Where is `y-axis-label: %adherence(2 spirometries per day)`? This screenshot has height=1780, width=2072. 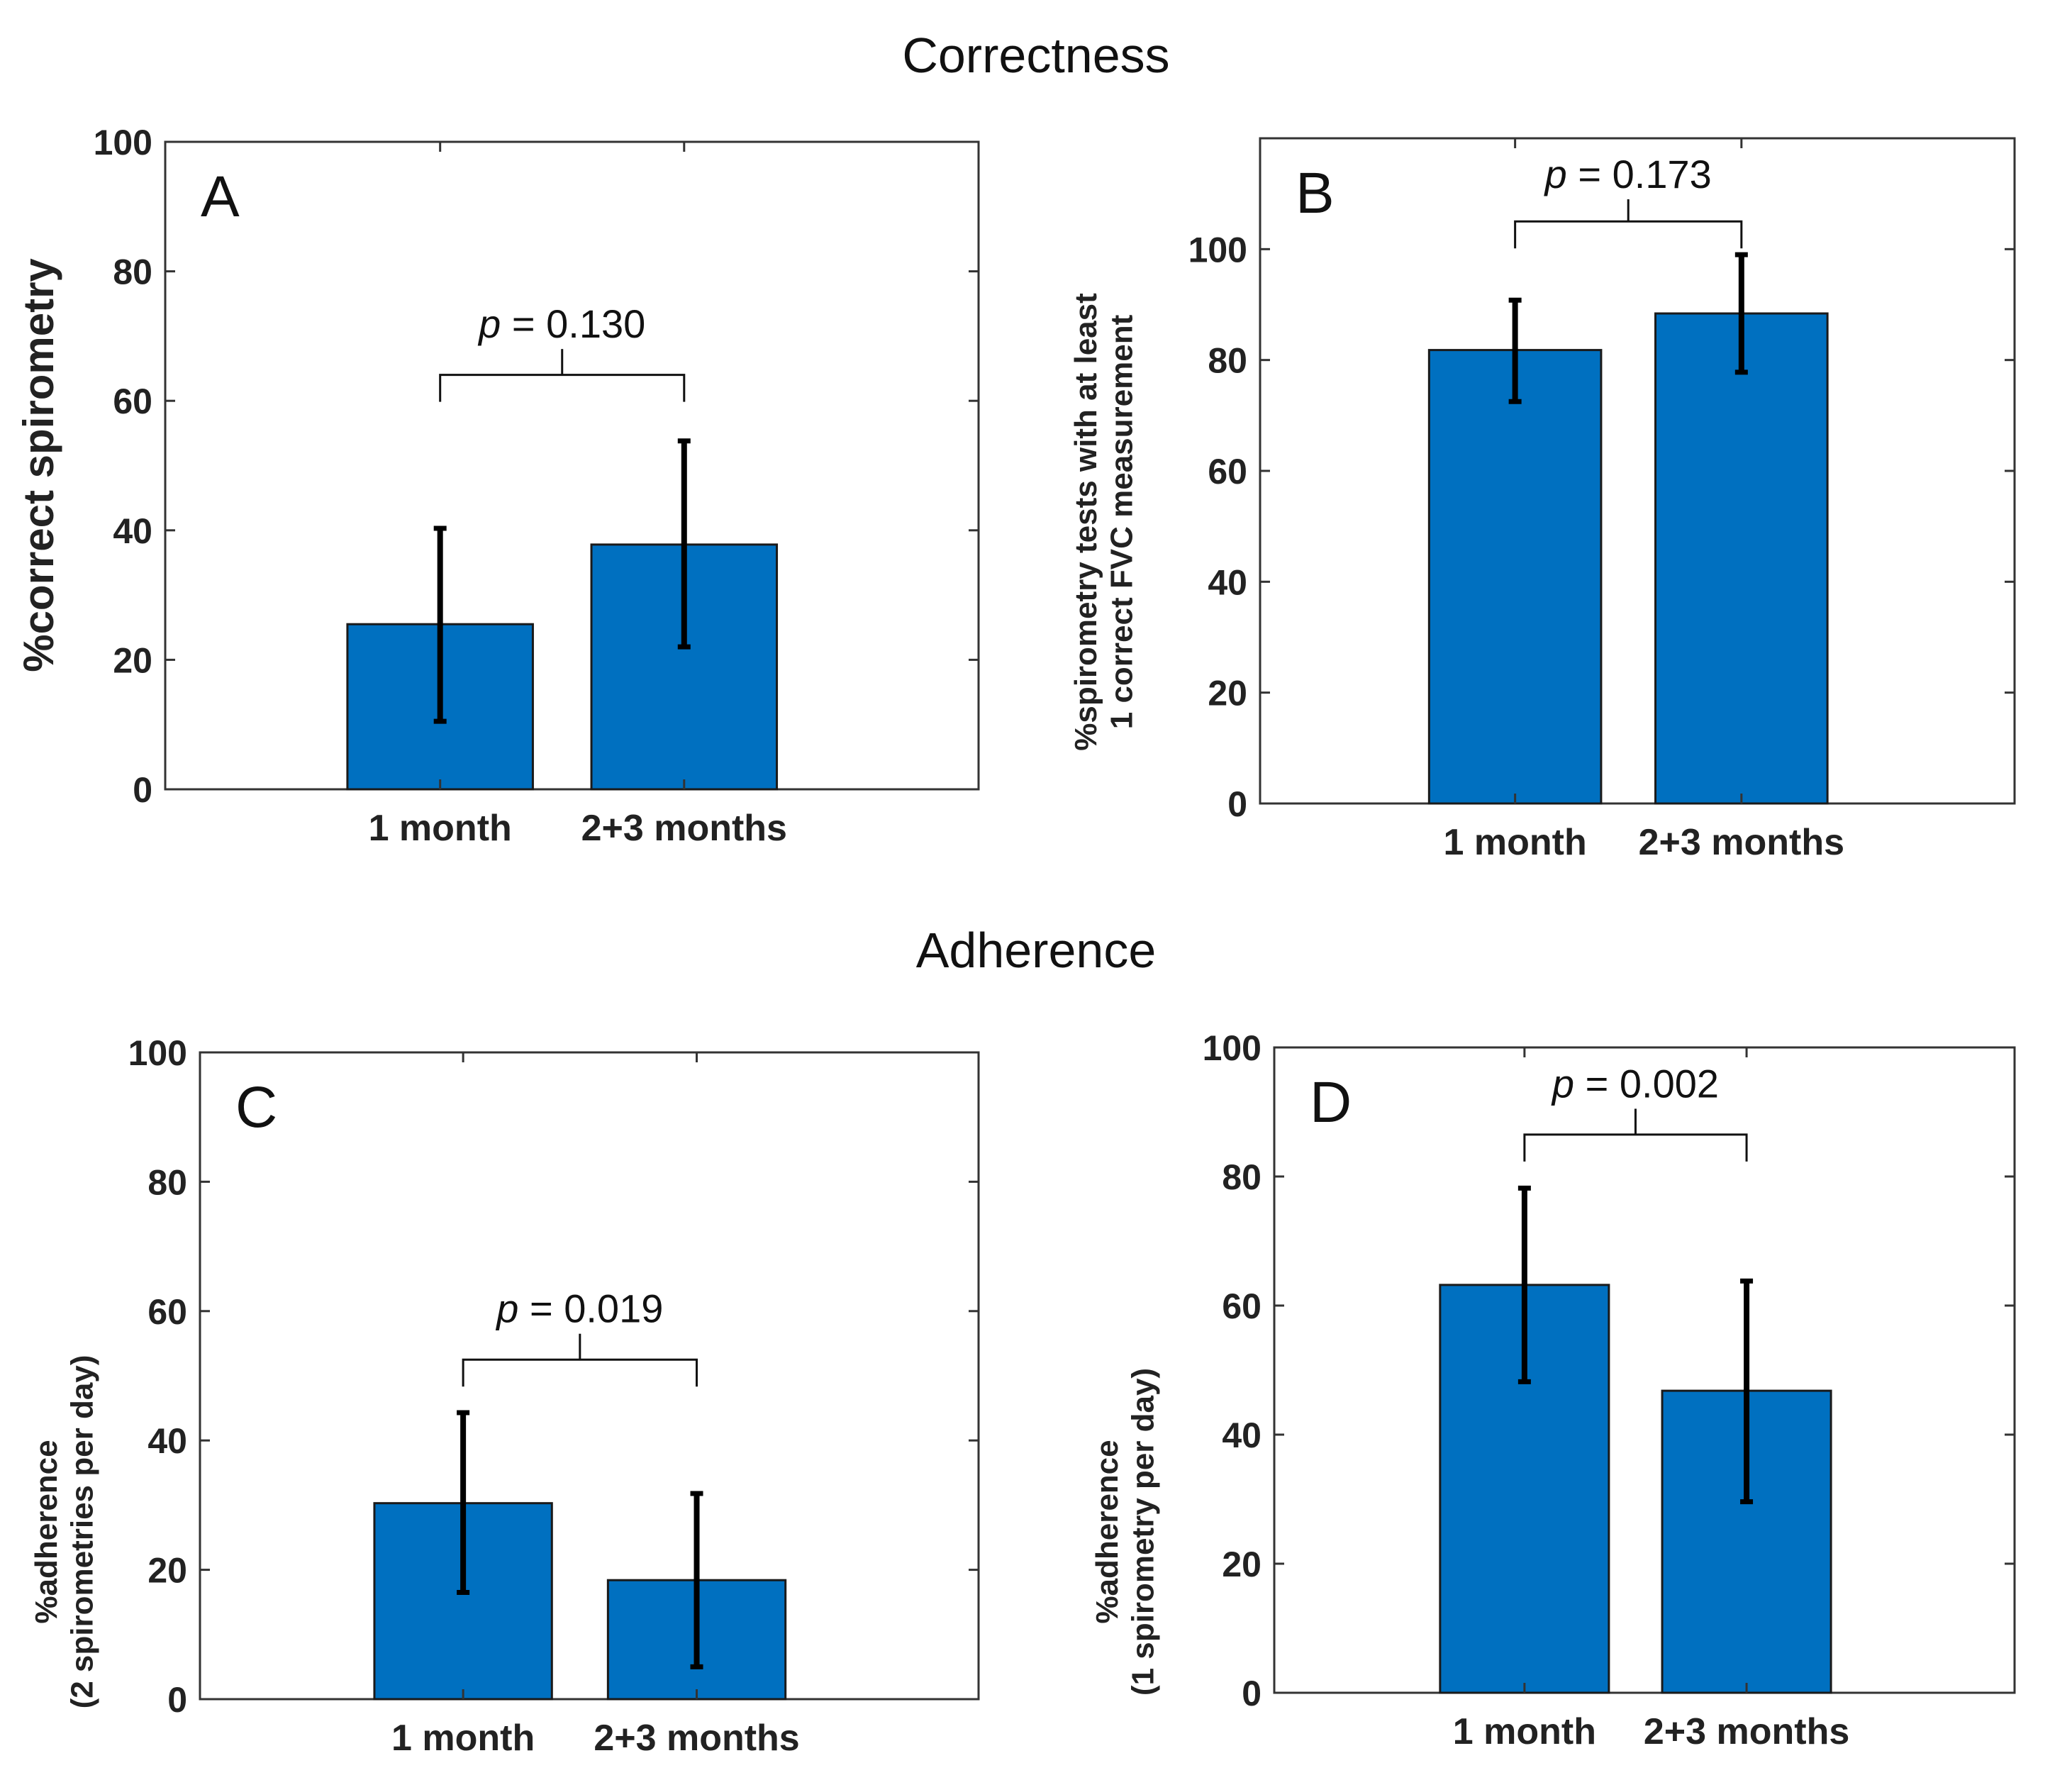
y-axis-label: %adherence(2 spirometries per day) is located at coordinates (64, 1532).